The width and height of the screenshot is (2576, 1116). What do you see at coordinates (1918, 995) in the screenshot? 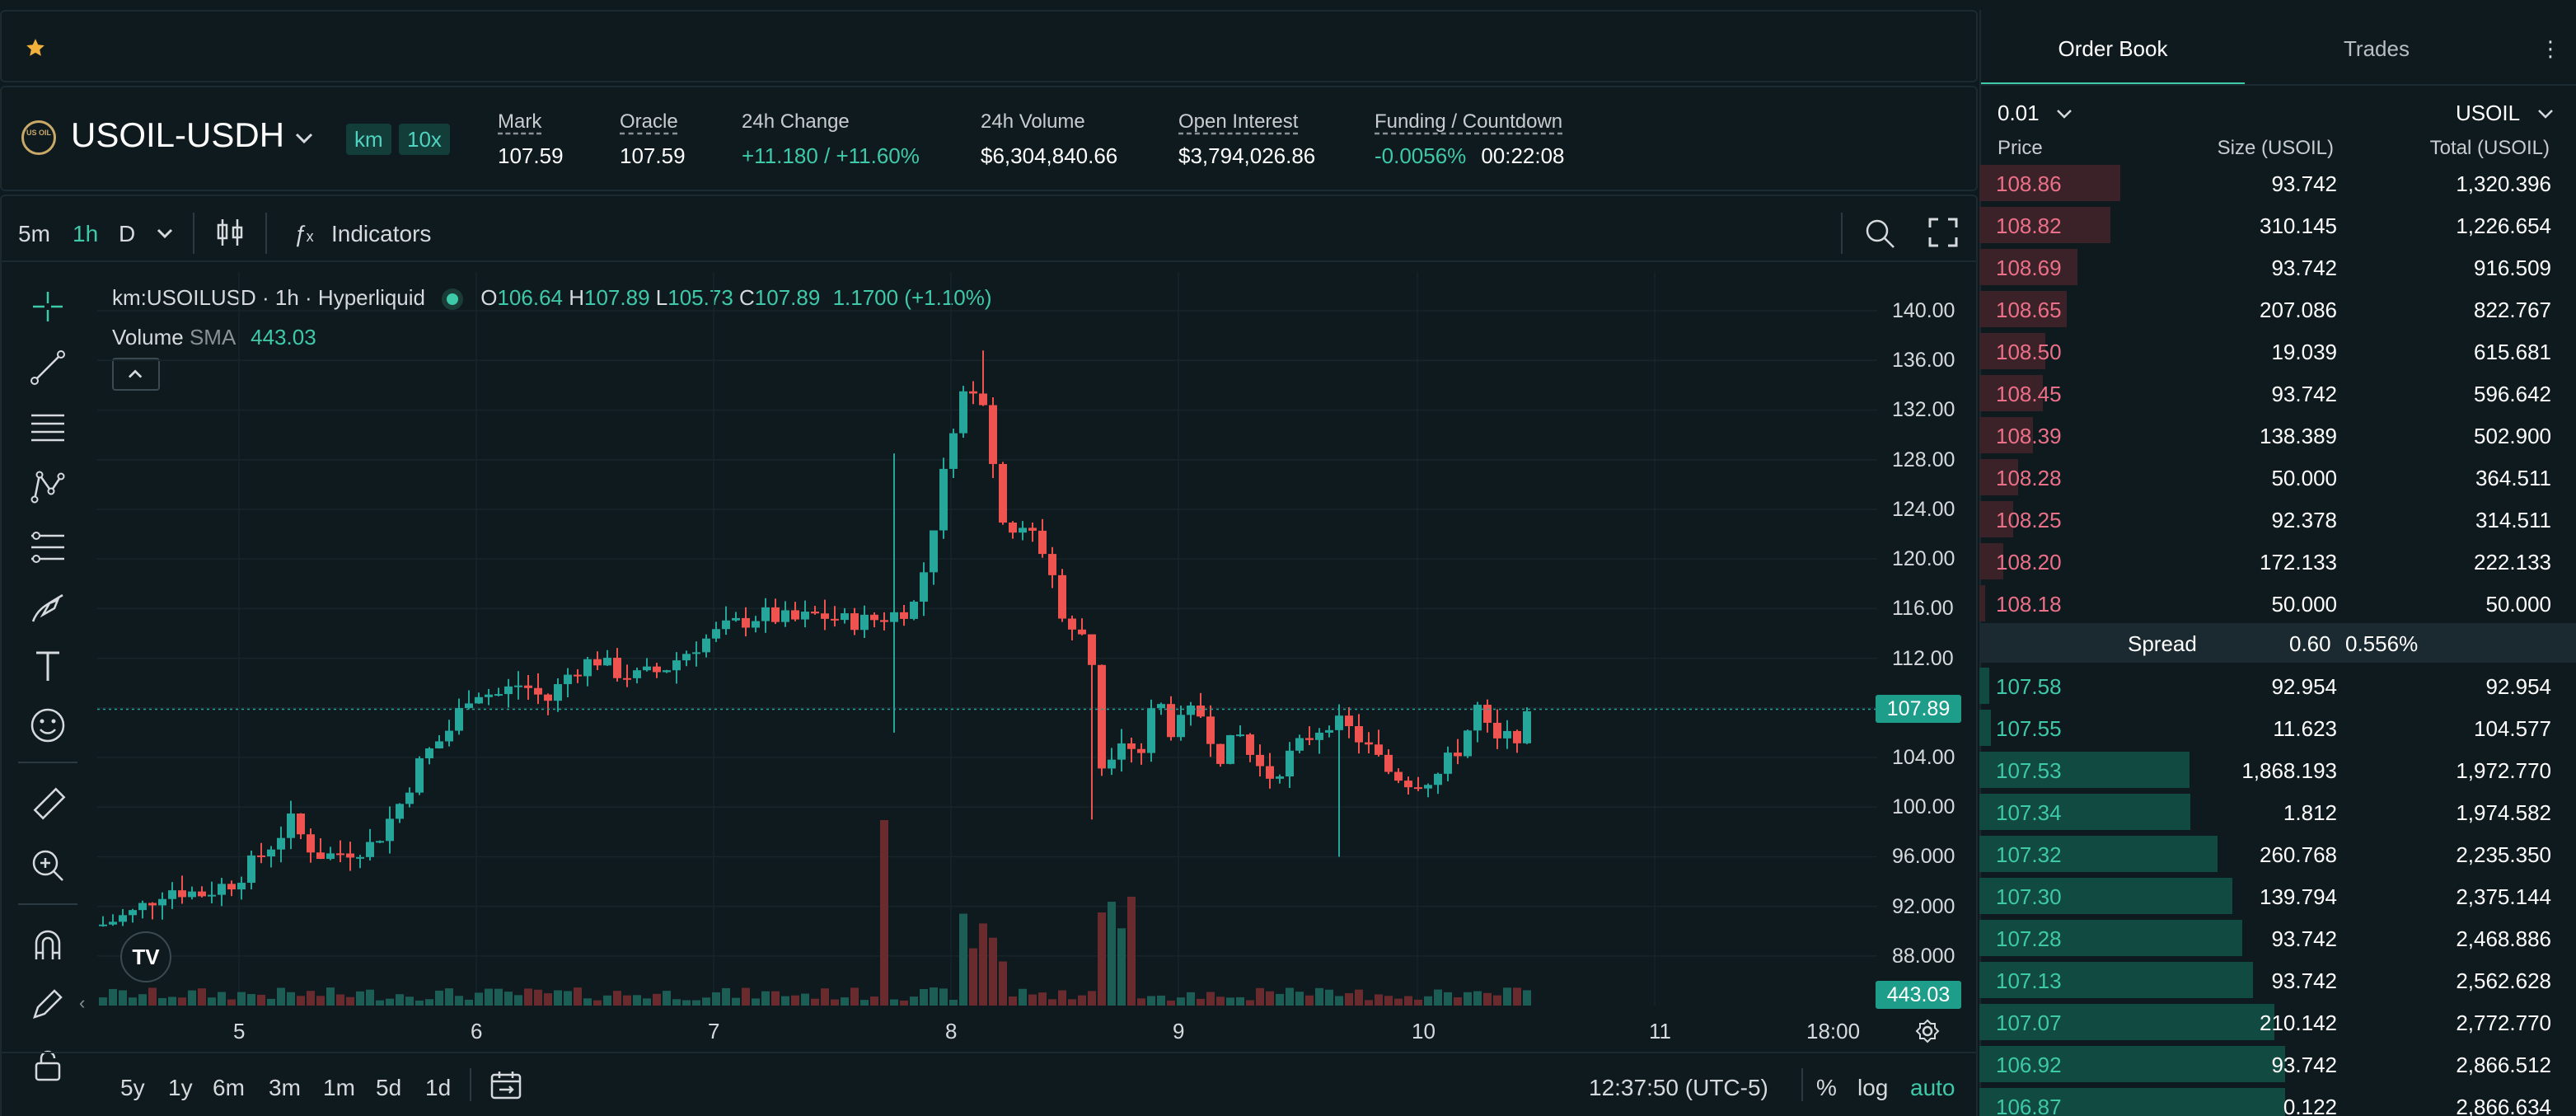
I see `volume-sma-tag: 443.03` at bounding box center [1918, 995].